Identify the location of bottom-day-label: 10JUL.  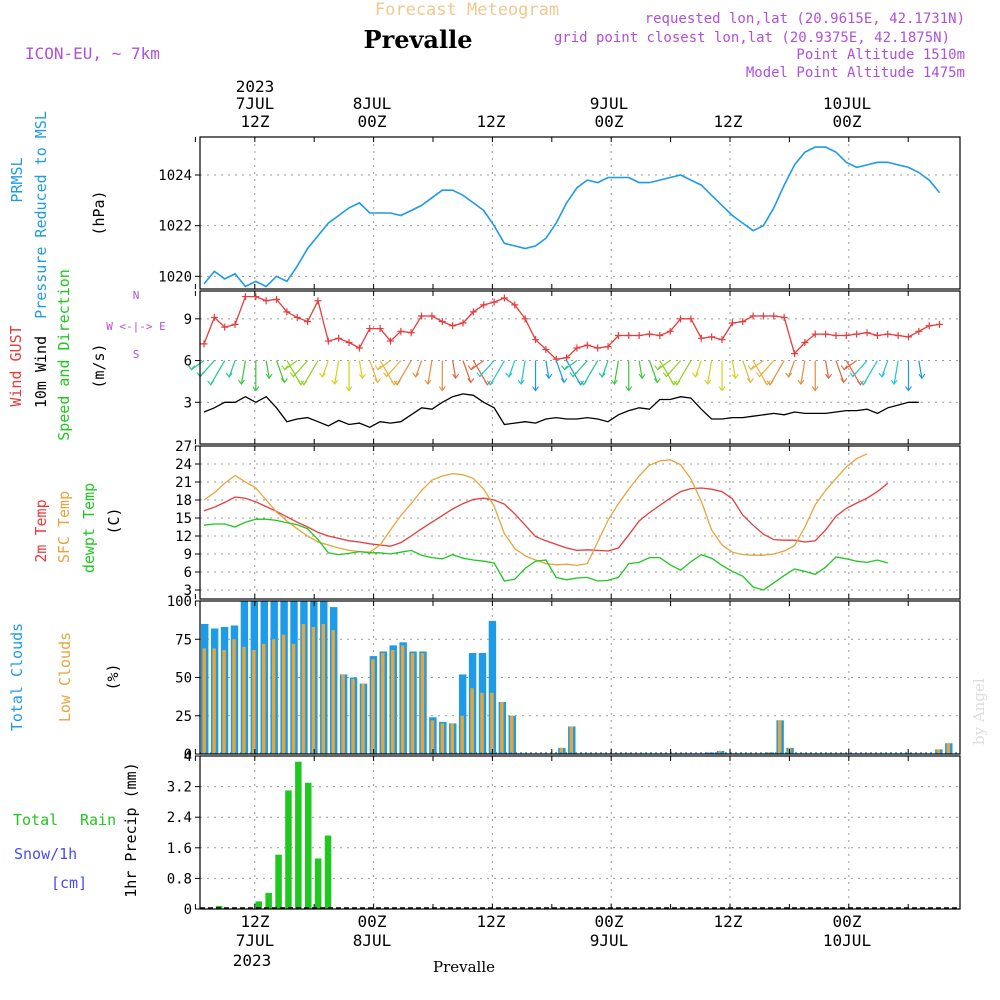
(847, 940).